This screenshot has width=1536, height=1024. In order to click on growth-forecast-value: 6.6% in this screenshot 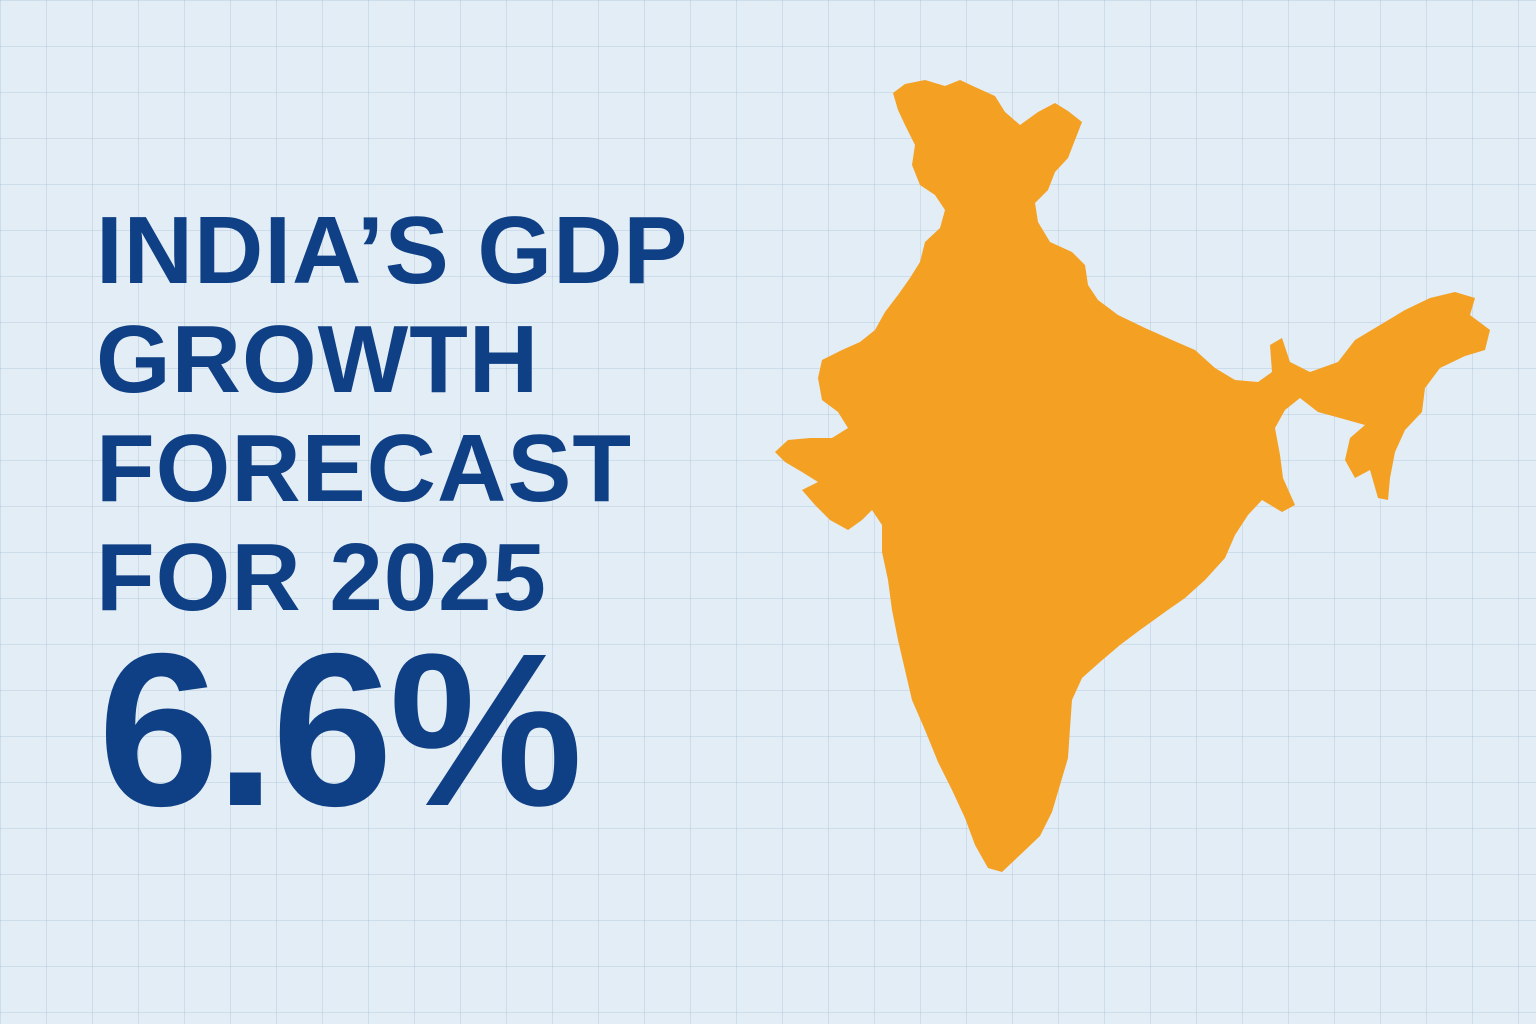, I will do `click(340, 730)`.